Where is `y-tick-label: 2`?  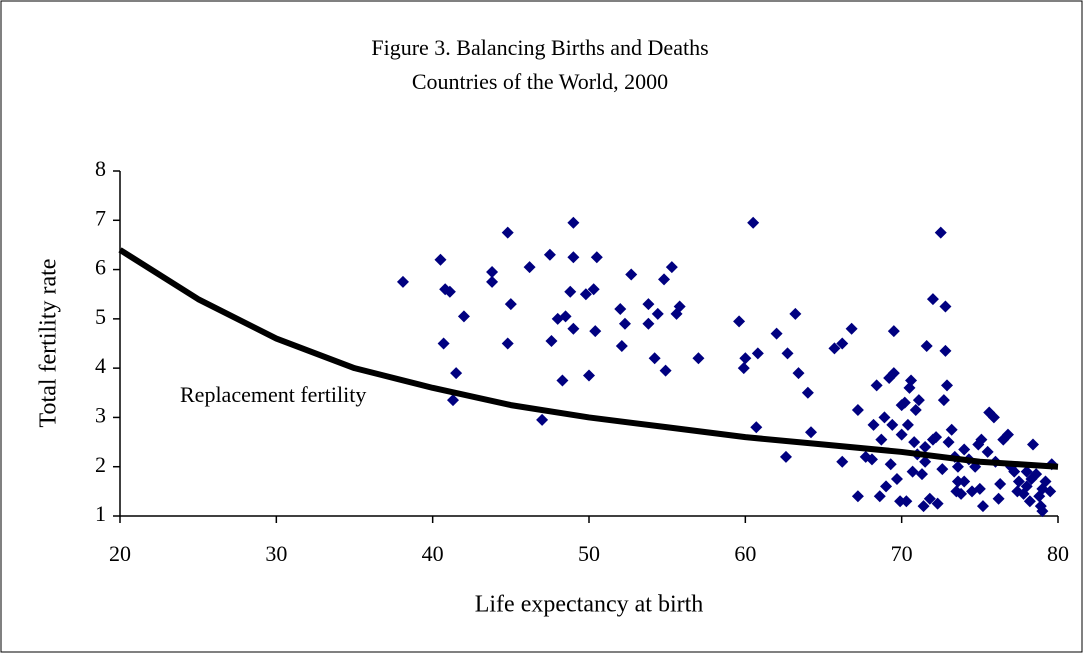 y-tick-label: 2 is located at coordinates (100, 464).